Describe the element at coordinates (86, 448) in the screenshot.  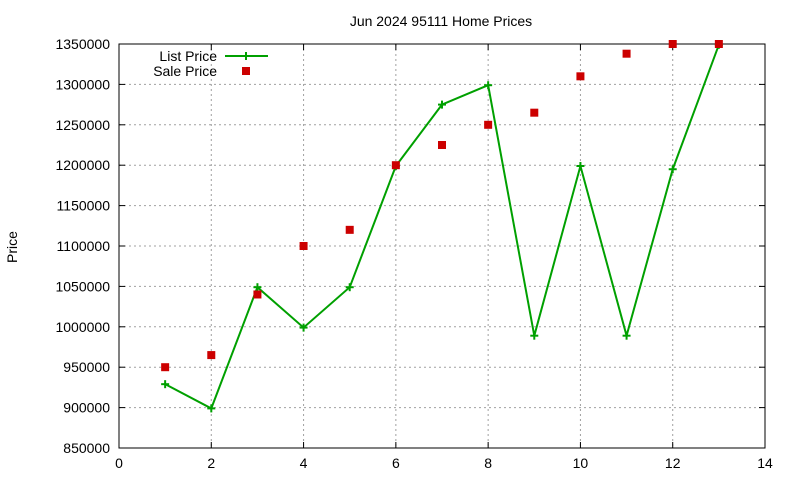
I see `y-tick-label: 850000` at that location.